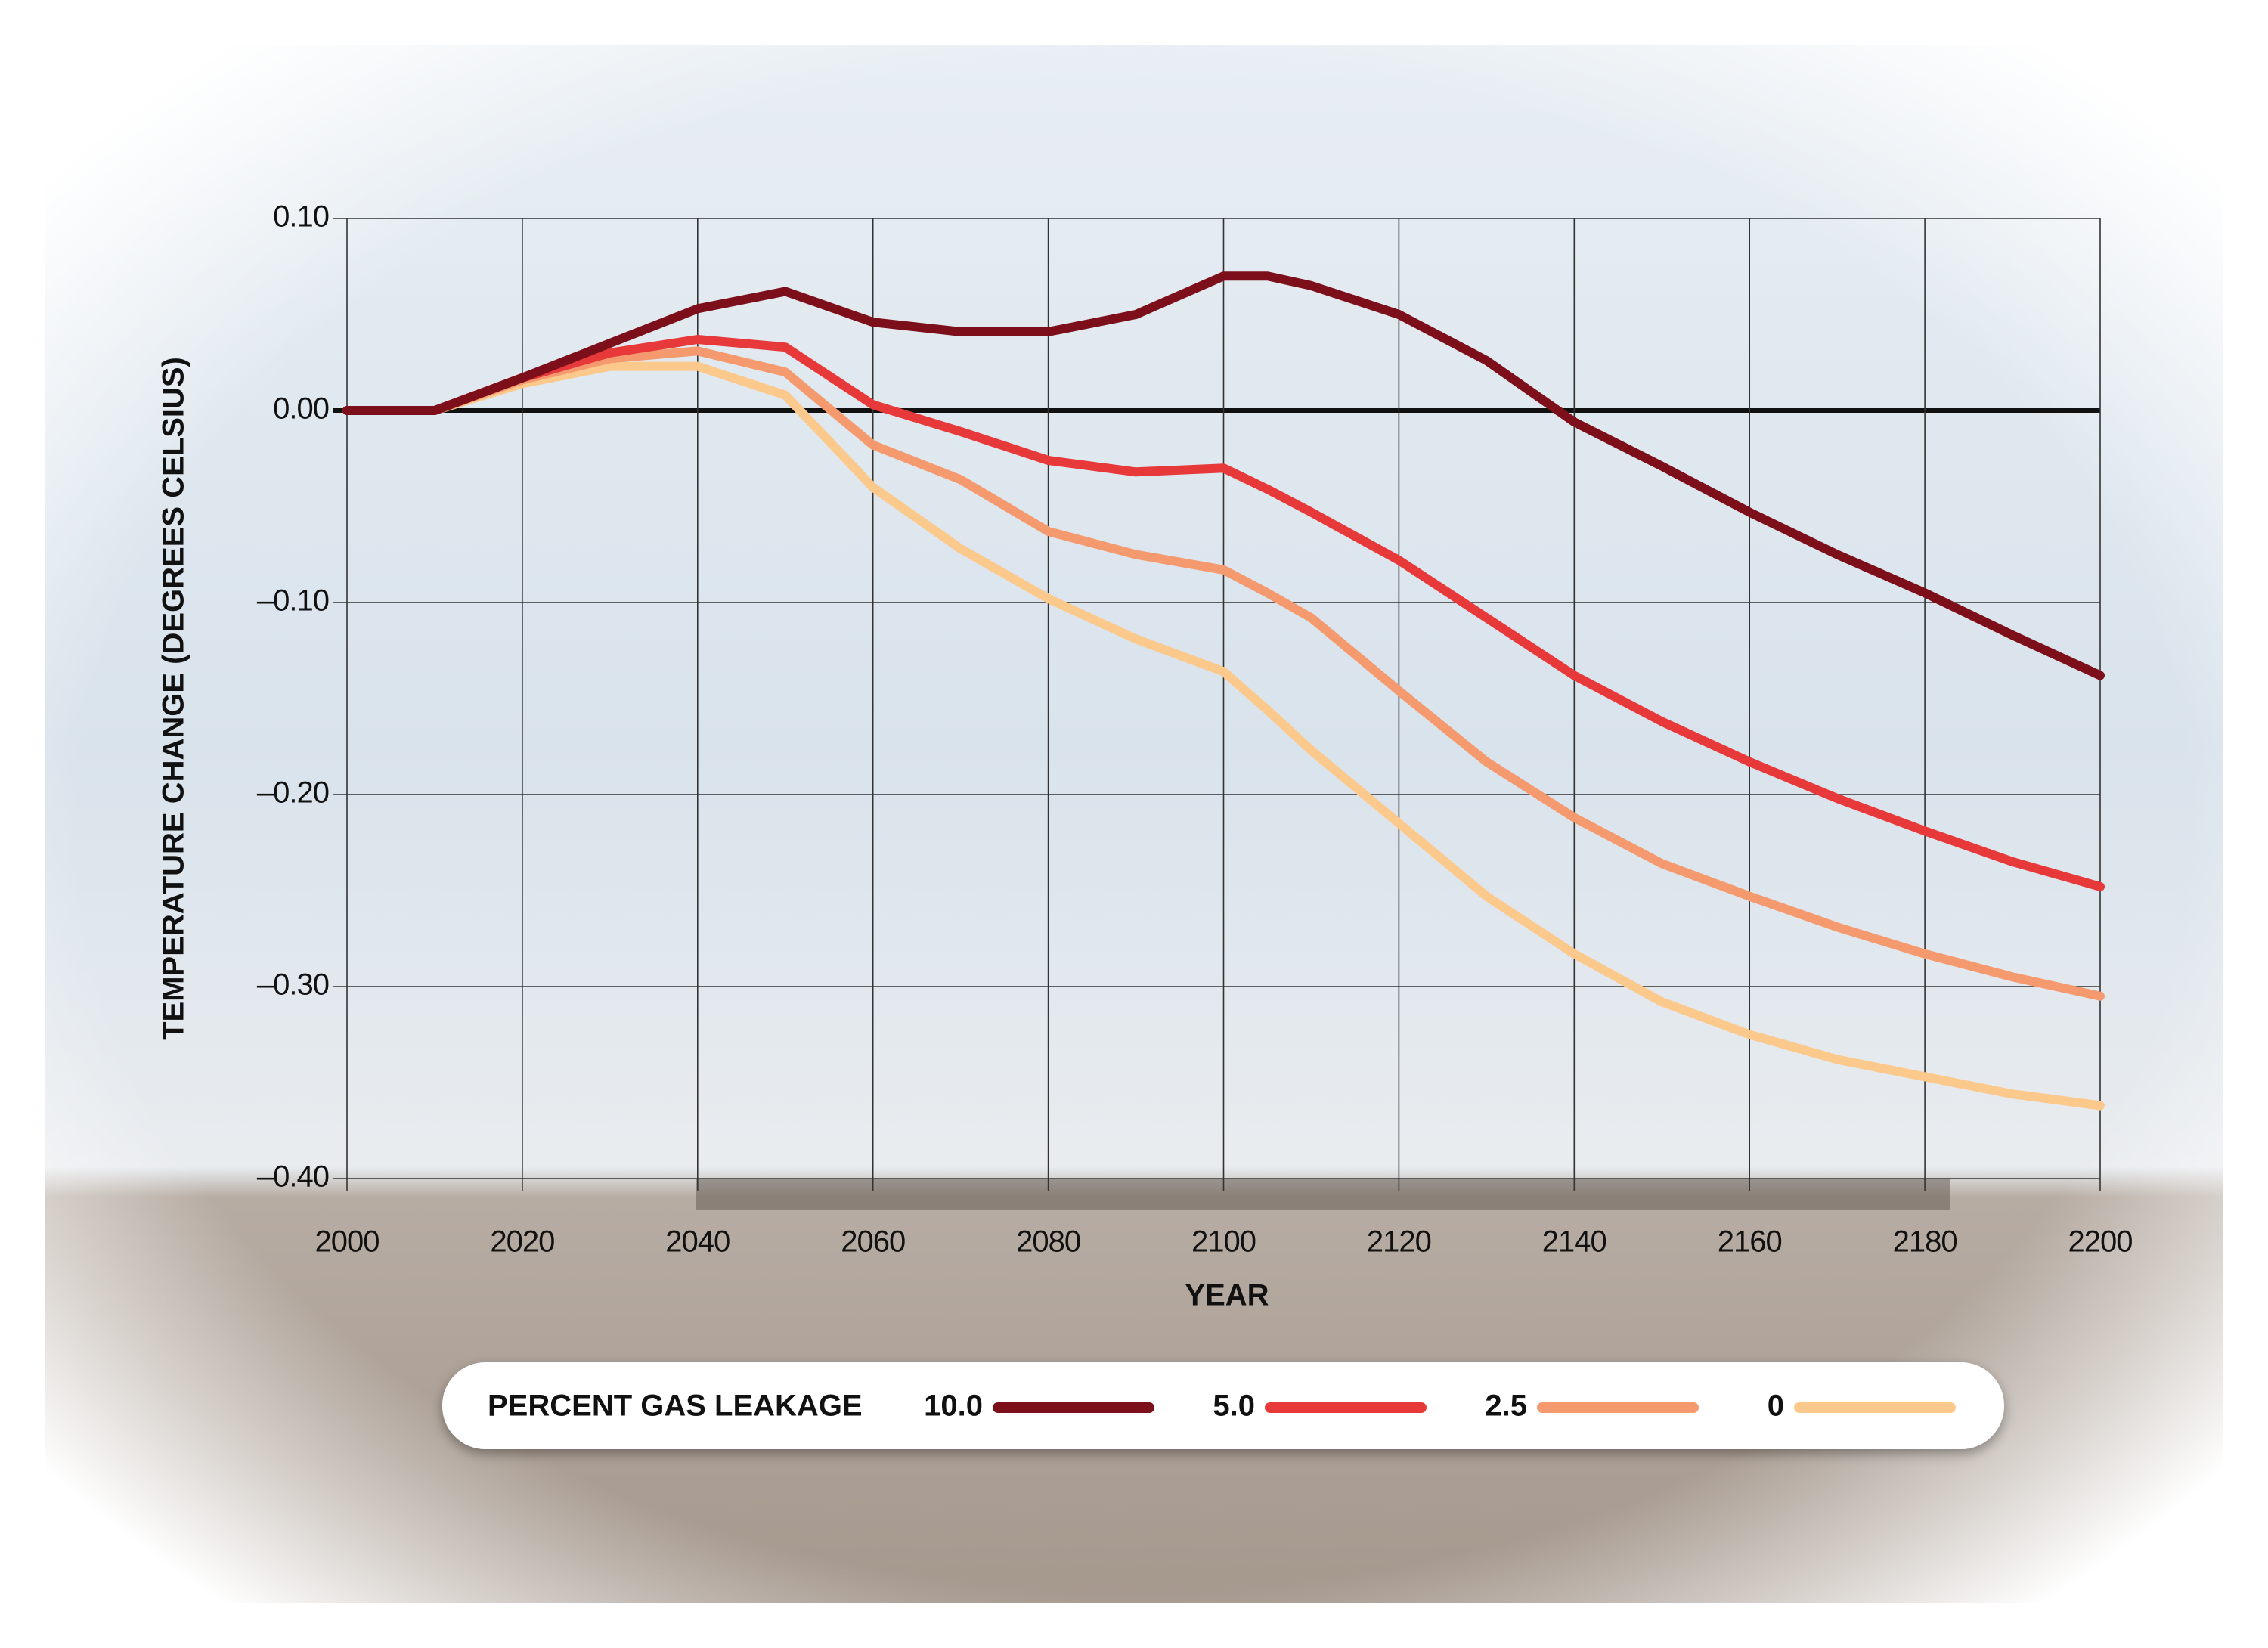 This screenshot has height=1648, width=2268. I want to click on legend-box, so click(1223, 1405).